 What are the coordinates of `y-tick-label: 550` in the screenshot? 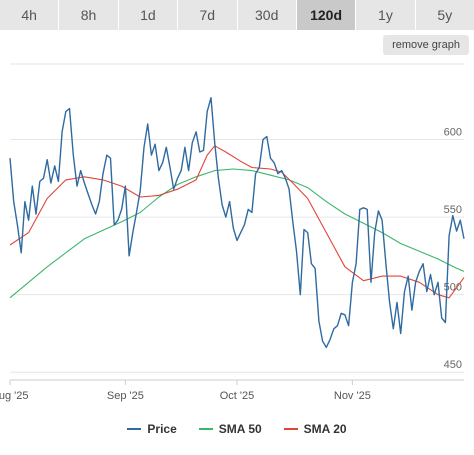 It's located at (453, 210).